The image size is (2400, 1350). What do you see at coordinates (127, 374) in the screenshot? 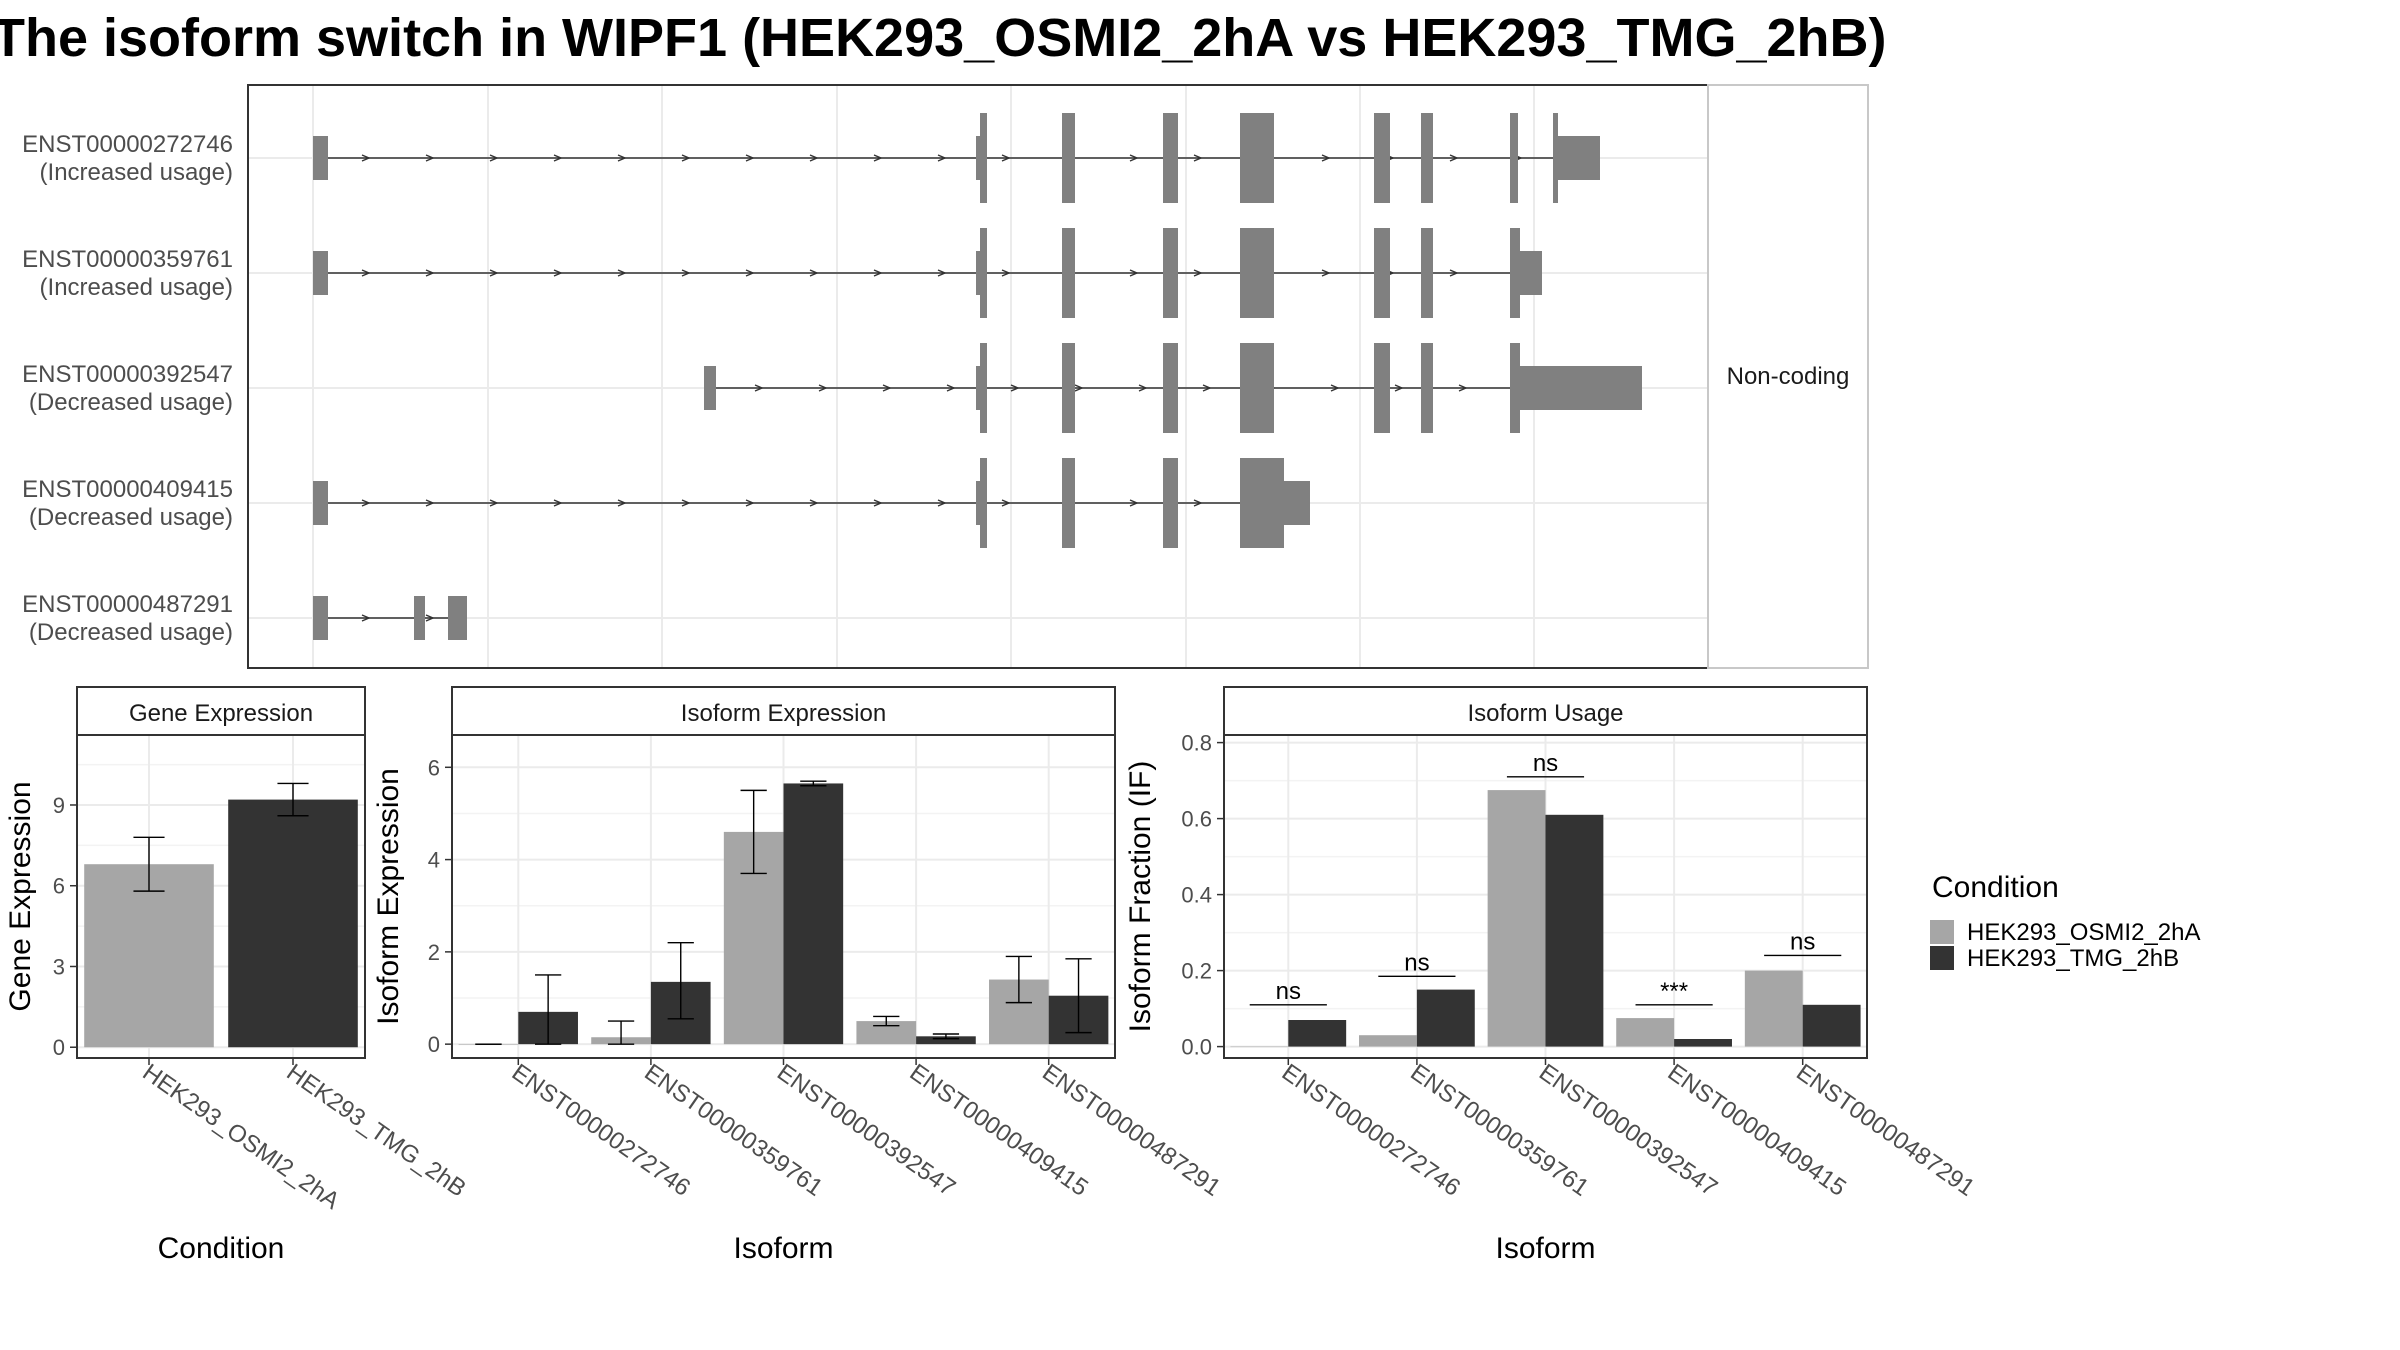
I see `transcript-id-label: ENST00000392547` at bounding box center [127, 374].